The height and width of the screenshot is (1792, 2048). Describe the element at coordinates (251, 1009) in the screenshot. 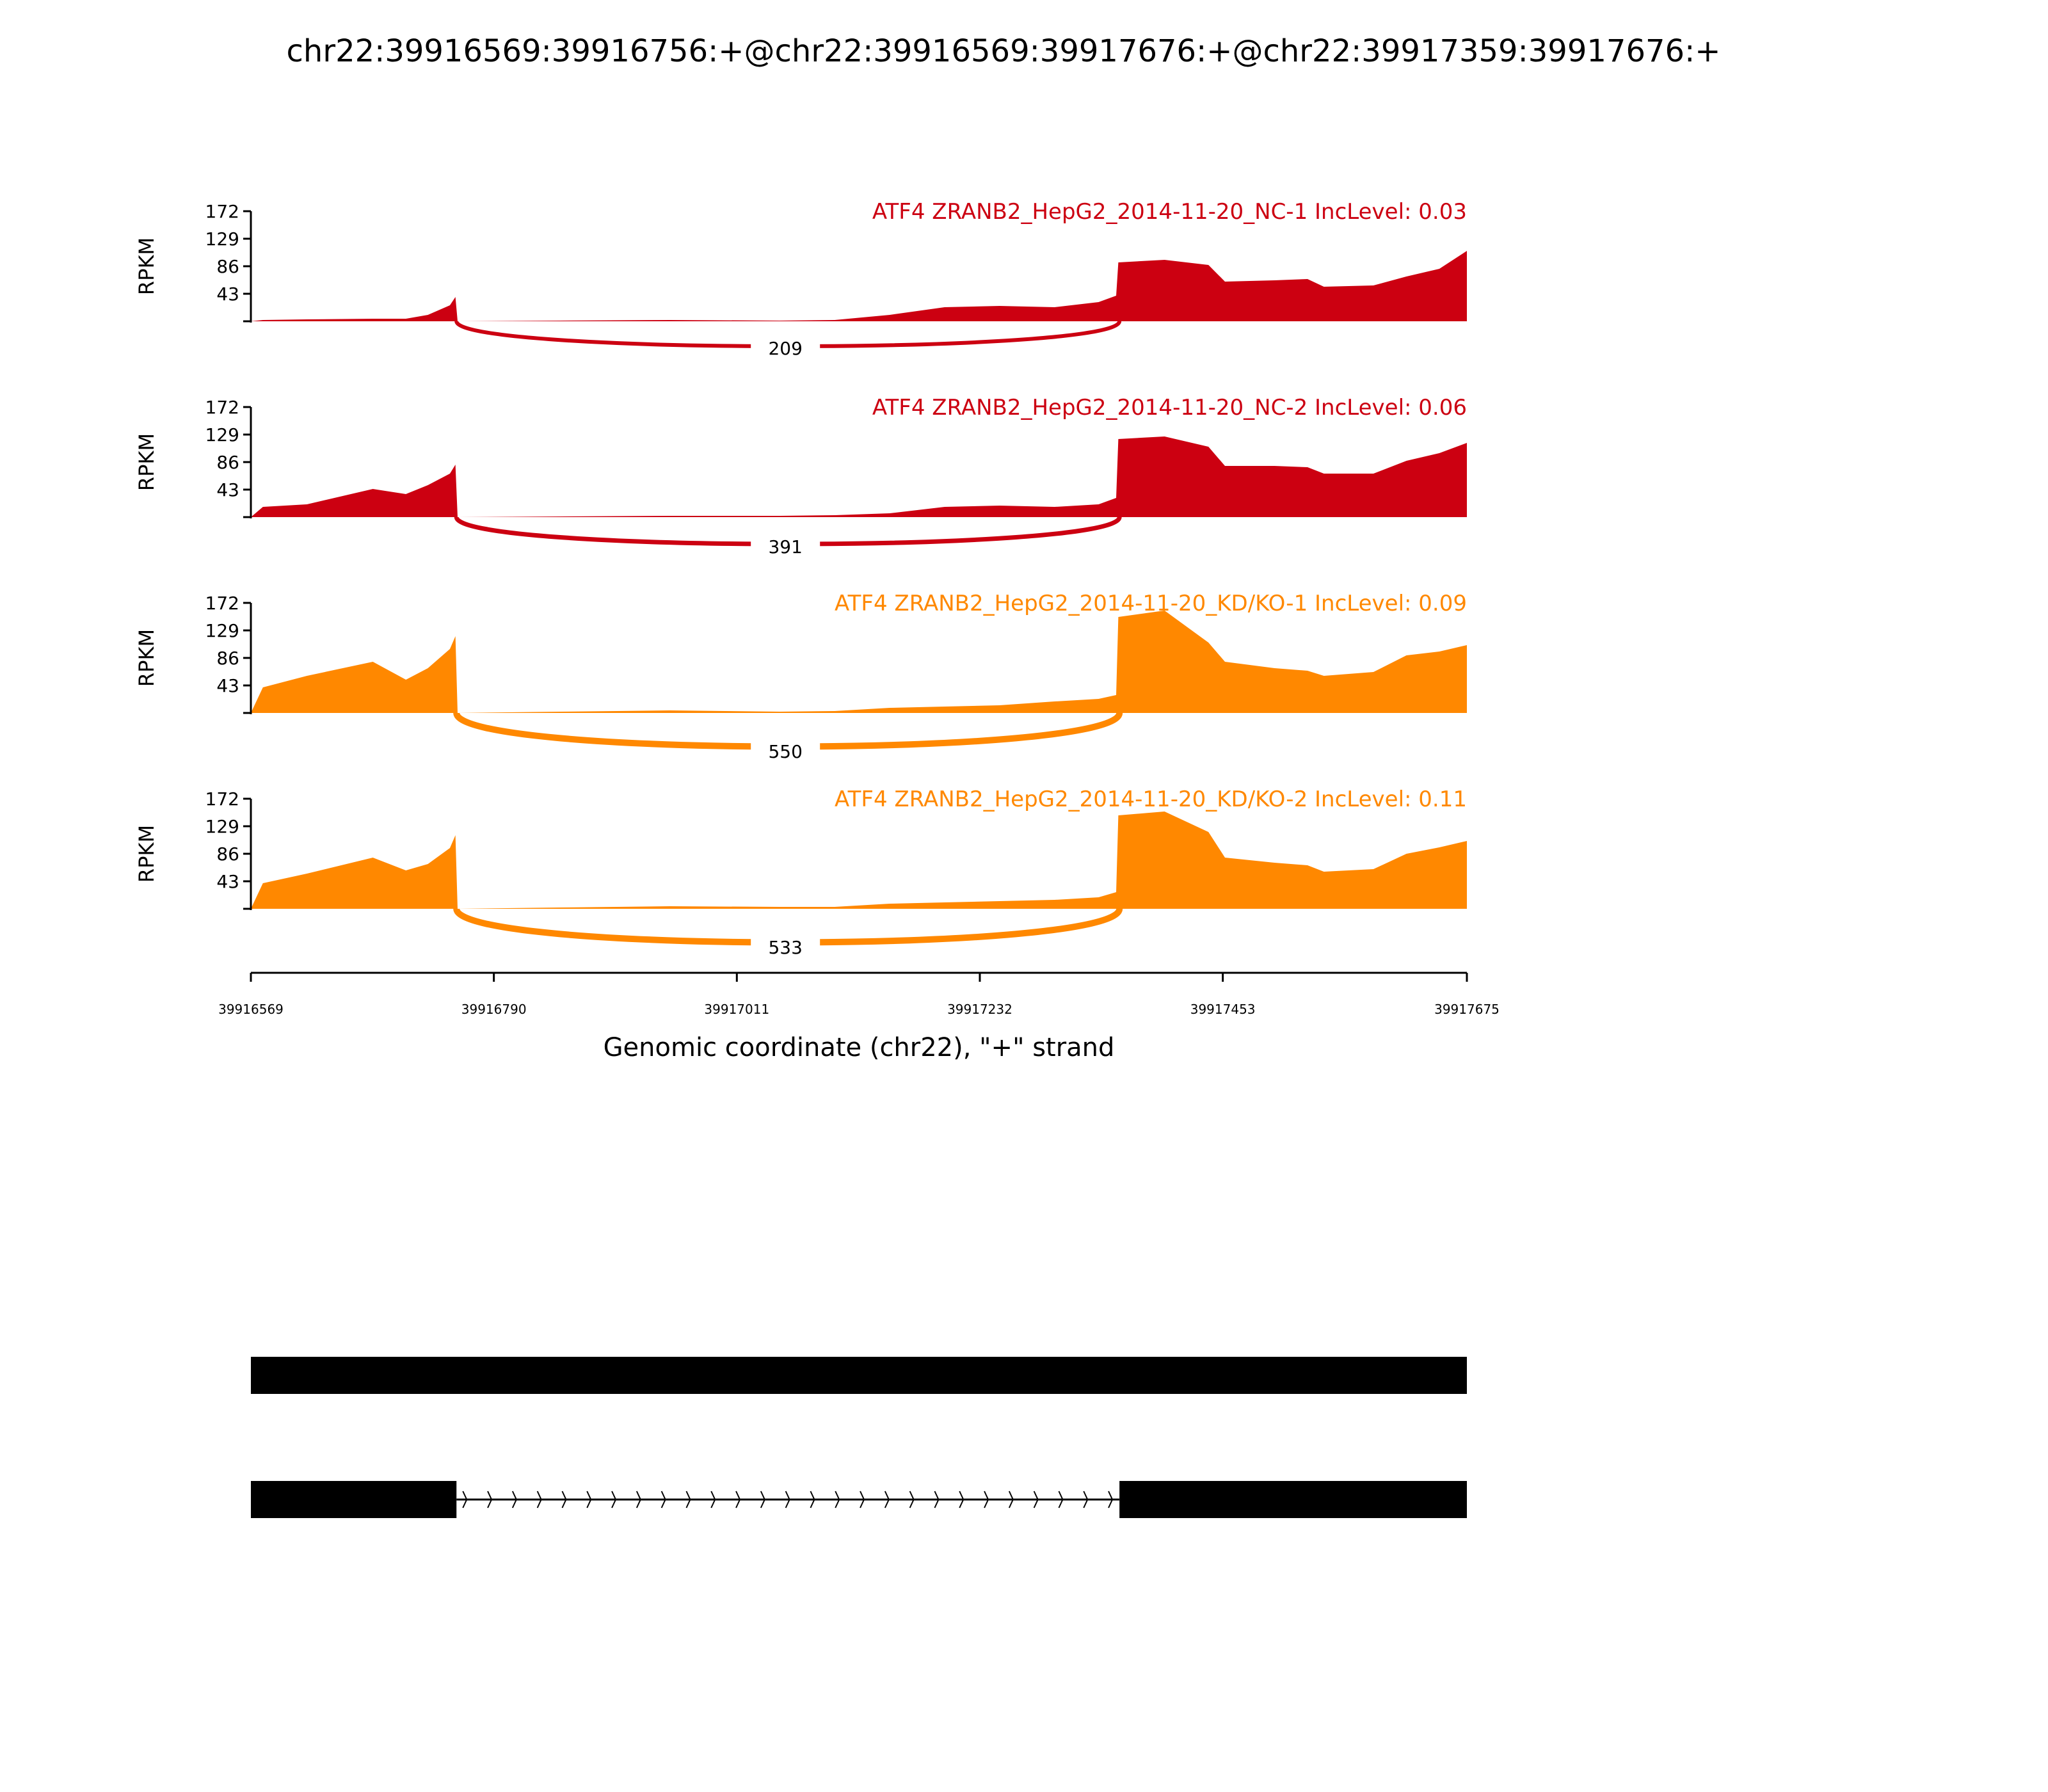

I see `x-tick-label: 39916569` at that location.